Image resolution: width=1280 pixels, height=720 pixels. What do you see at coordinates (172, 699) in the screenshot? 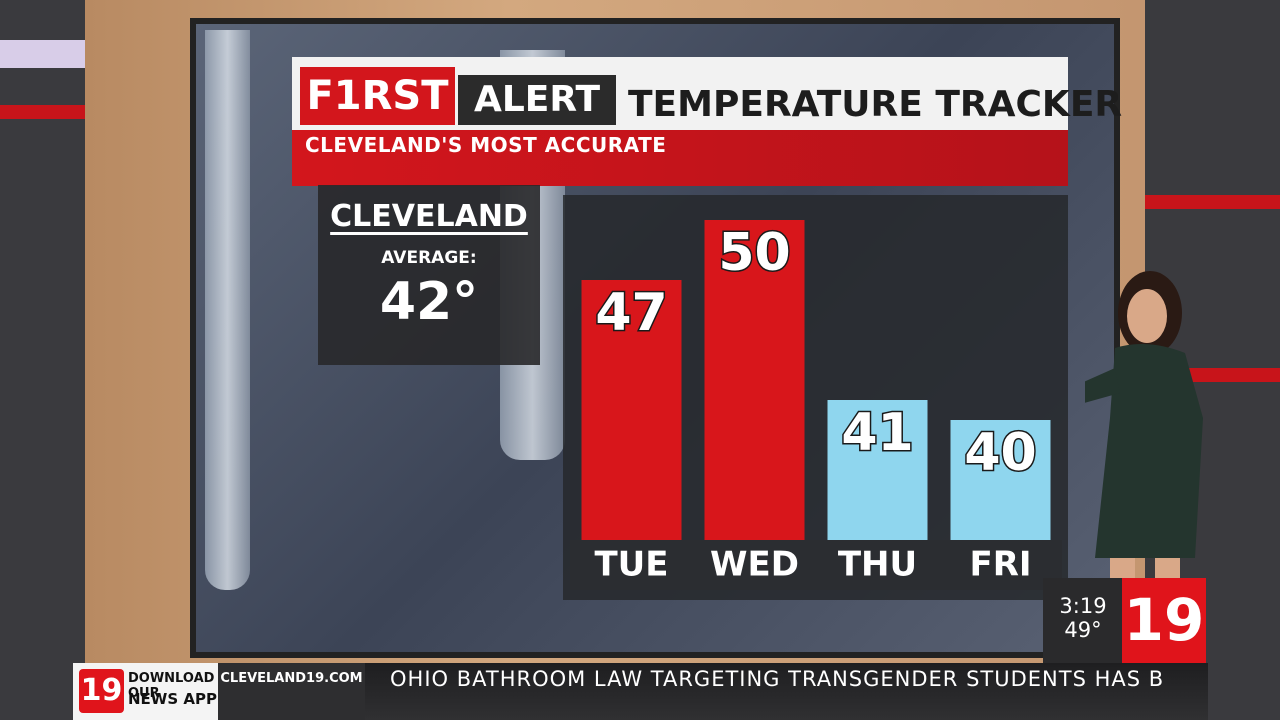
I see `app-line: NEWS APP` at bounding box center [172, 699].